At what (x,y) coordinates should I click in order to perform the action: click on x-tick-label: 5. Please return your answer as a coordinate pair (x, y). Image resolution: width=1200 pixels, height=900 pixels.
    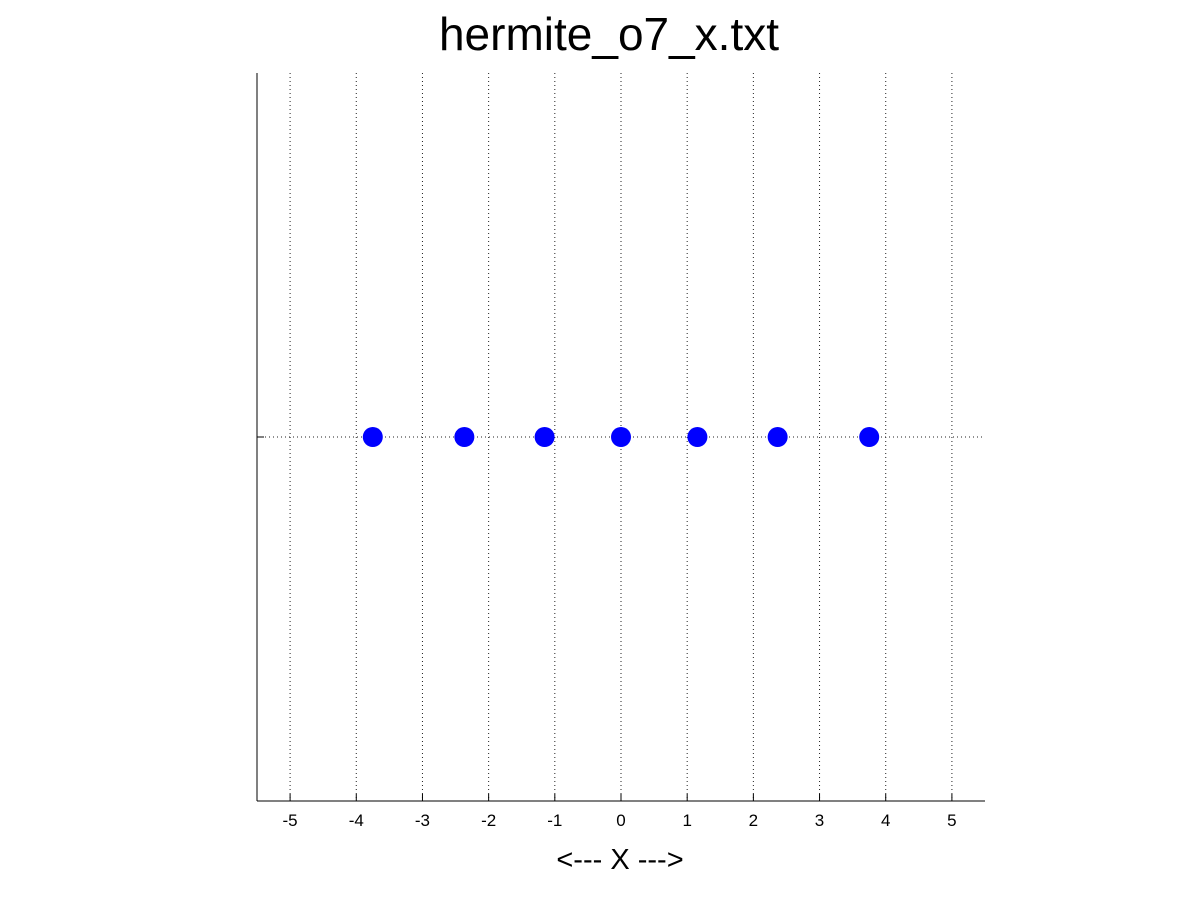
    Looking at the image, I should click on (951, 820).